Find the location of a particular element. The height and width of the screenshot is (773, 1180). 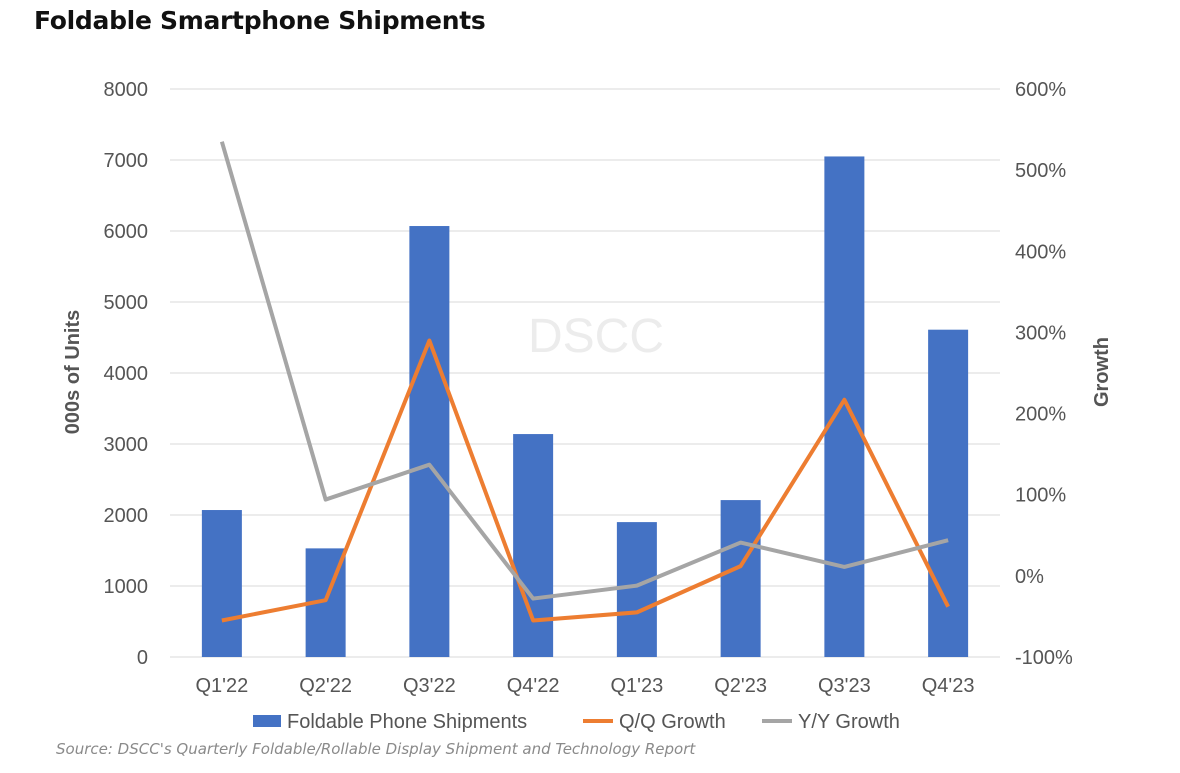

y-tick-label: 3000 is located at coordinates (126, 445).